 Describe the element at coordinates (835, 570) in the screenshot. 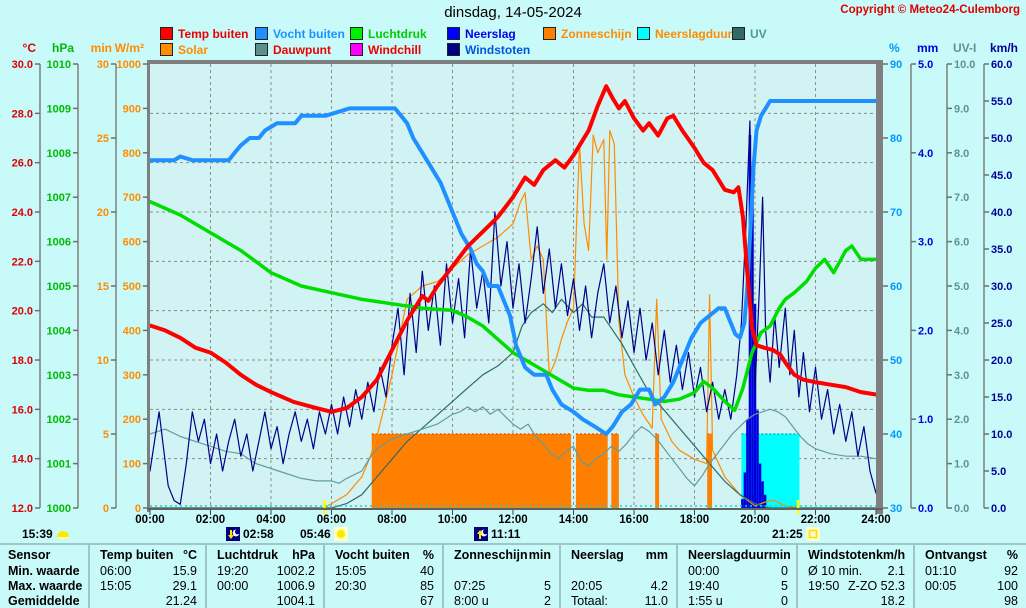

I see `cell-time: Ø 10 min.` at that location.